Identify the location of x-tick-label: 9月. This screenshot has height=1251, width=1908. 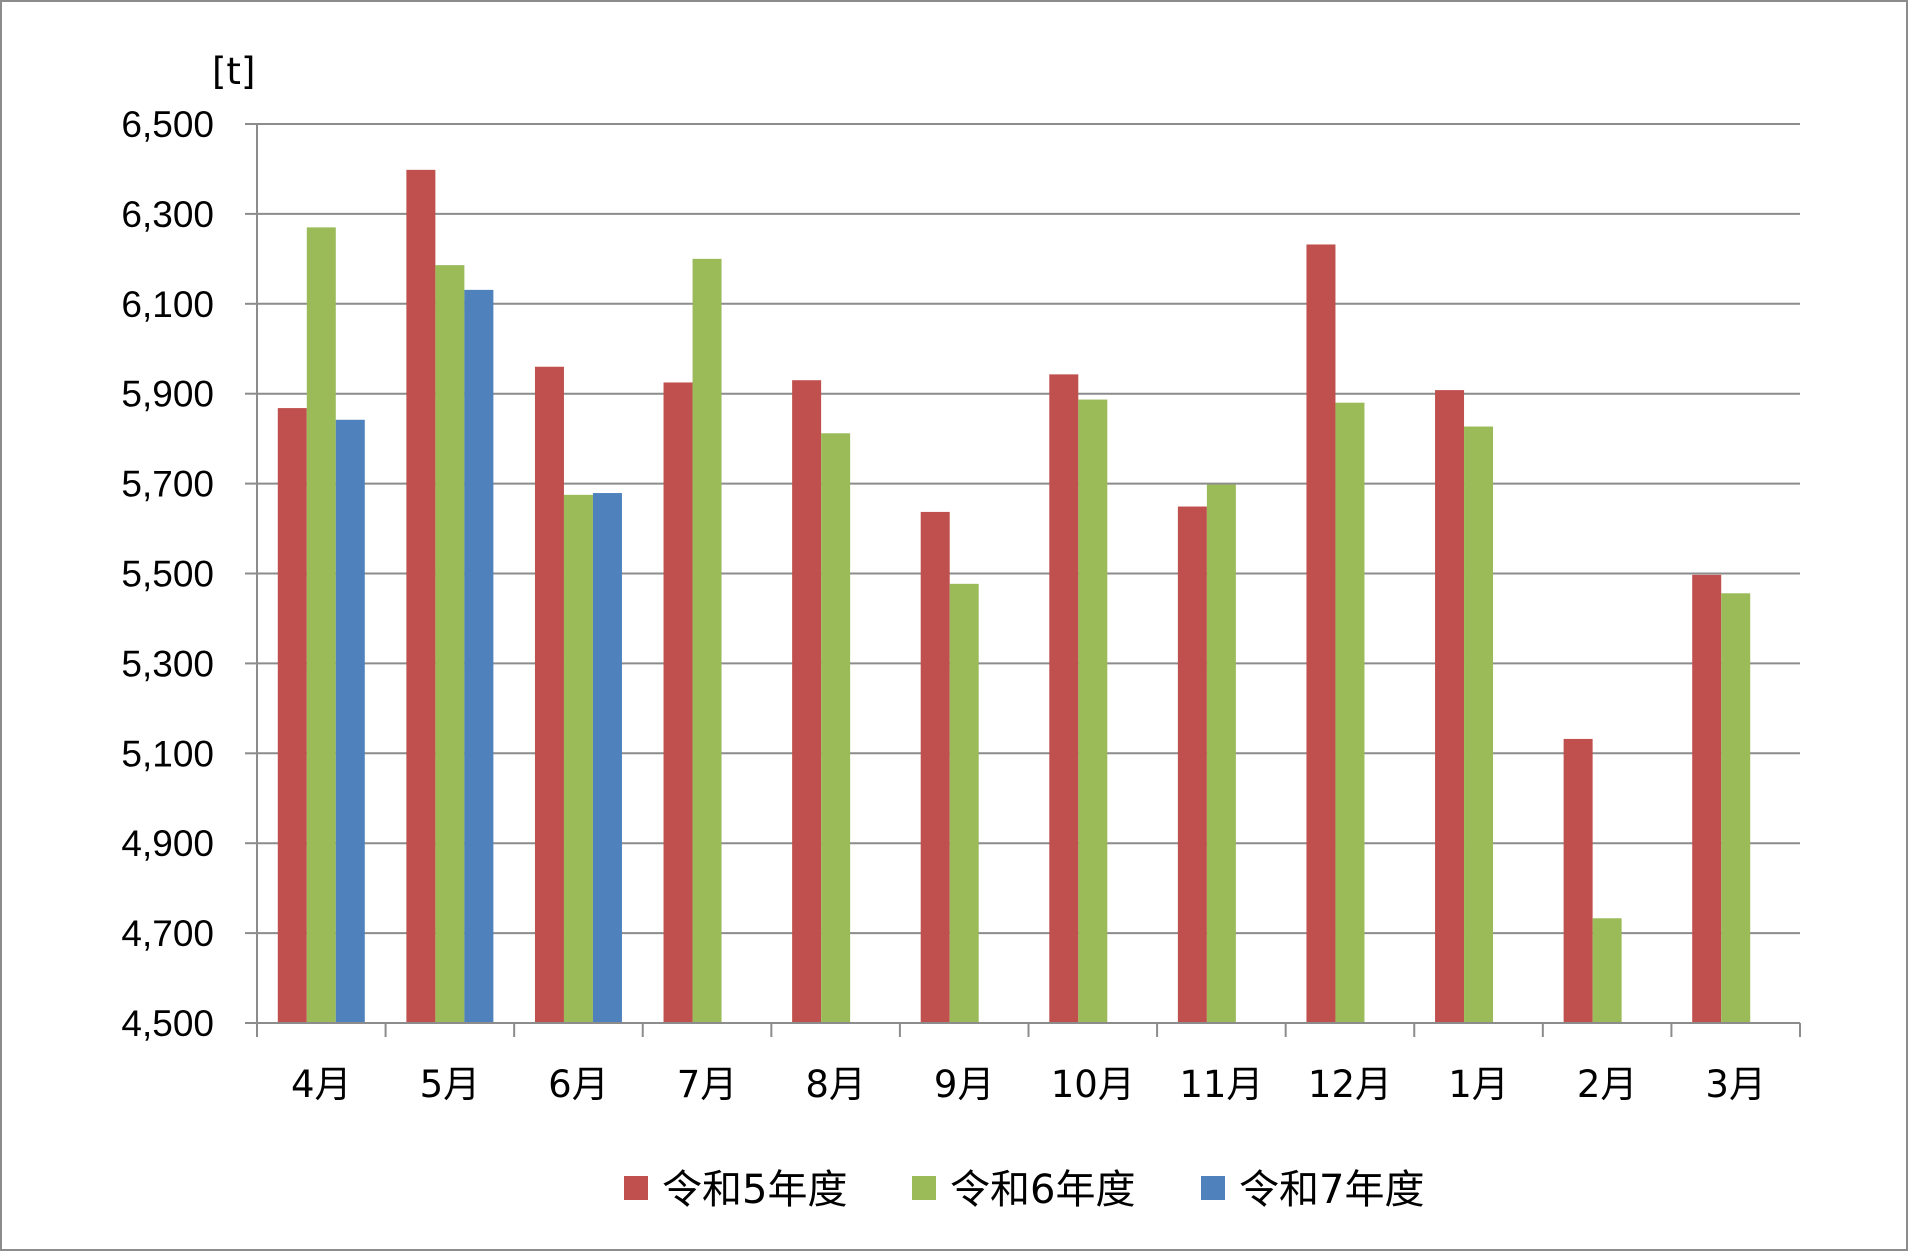
(964, 1084).